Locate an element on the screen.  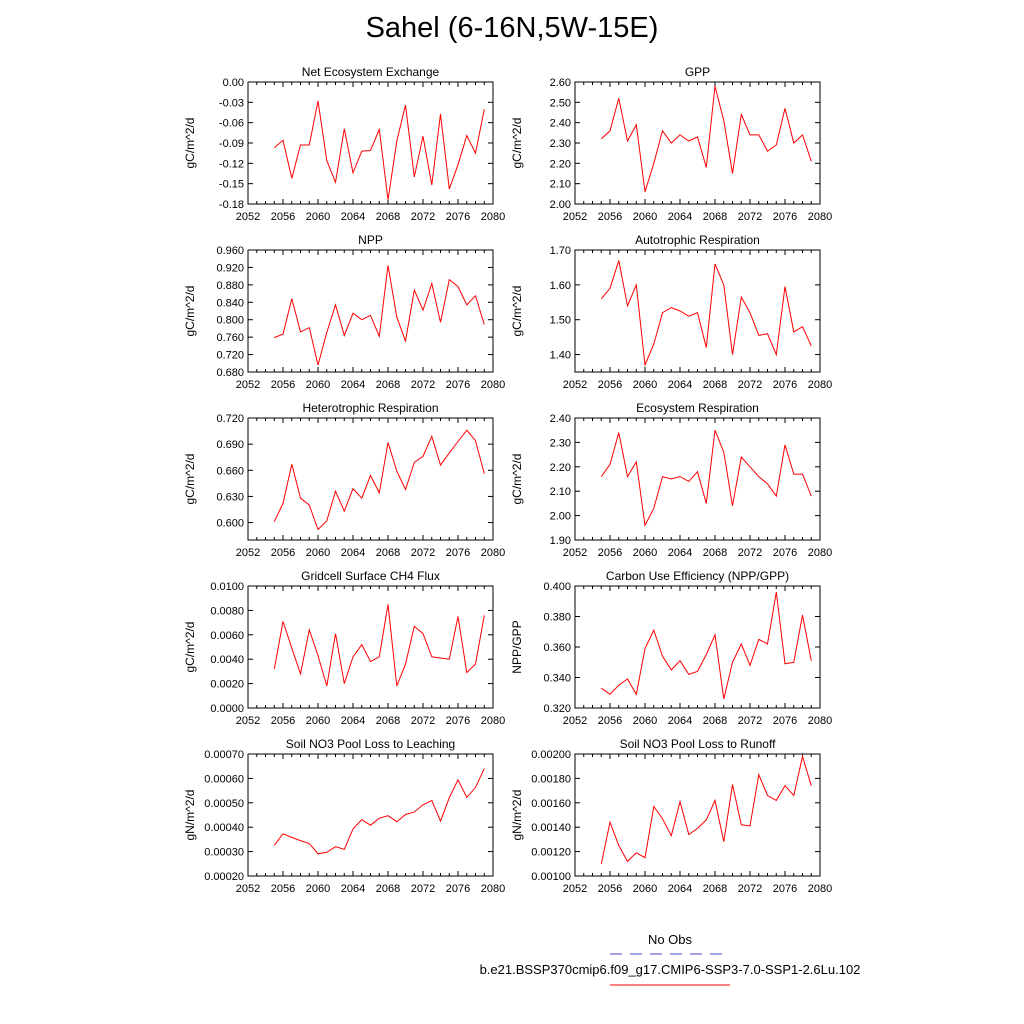
y-tick-label: 2.40 is located at coordinates (560, 419).